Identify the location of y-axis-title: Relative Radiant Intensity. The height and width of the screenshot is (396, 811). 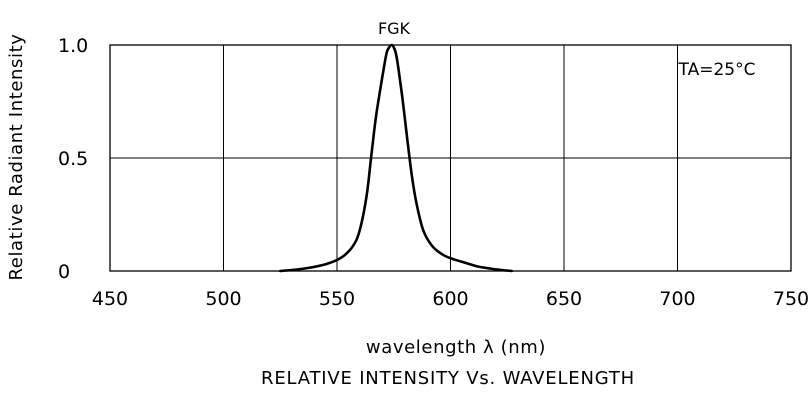
(16, 156).